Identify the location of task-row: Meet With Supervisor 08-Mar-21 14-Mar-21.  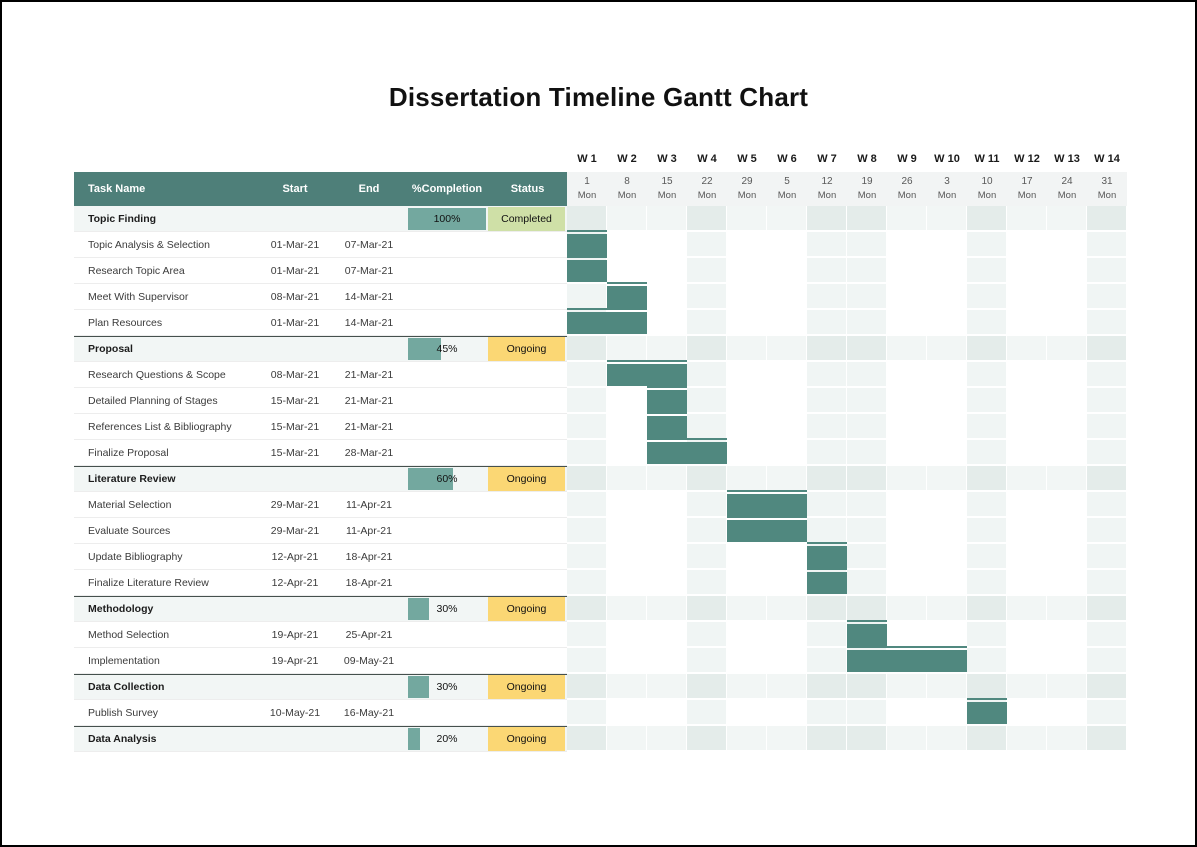
(600, 296).